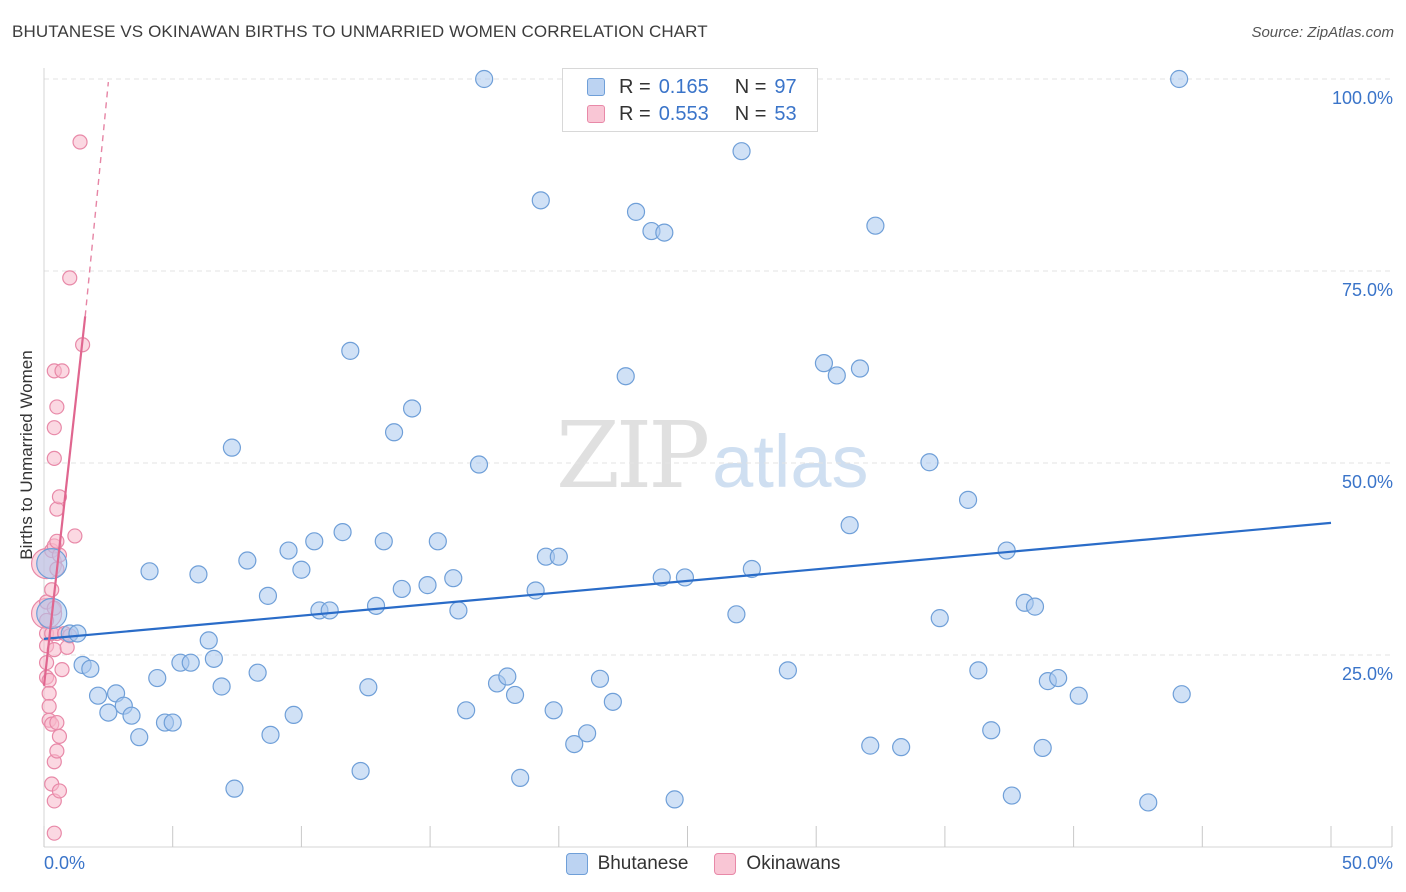  I want to click on y-tick-label: 25.0%, so click(1367, 674).